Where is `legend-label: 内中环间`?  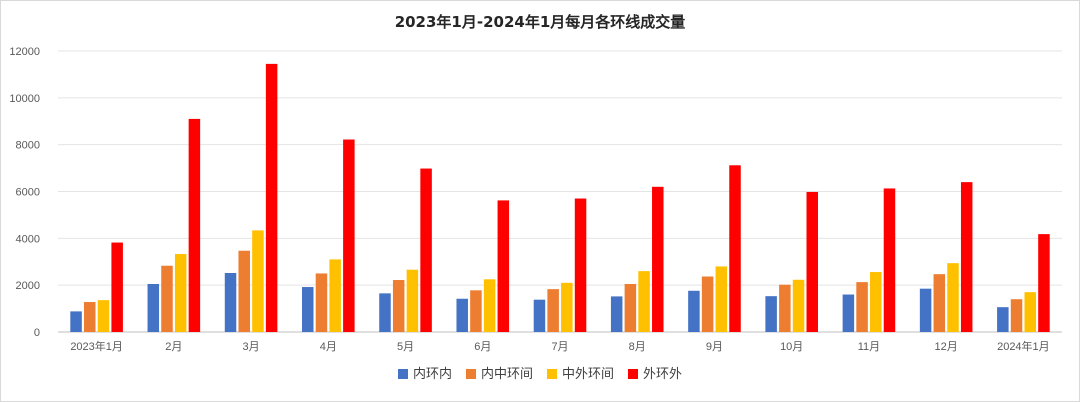 legend-label: 内中环间 is located at coordinates (507, 374).